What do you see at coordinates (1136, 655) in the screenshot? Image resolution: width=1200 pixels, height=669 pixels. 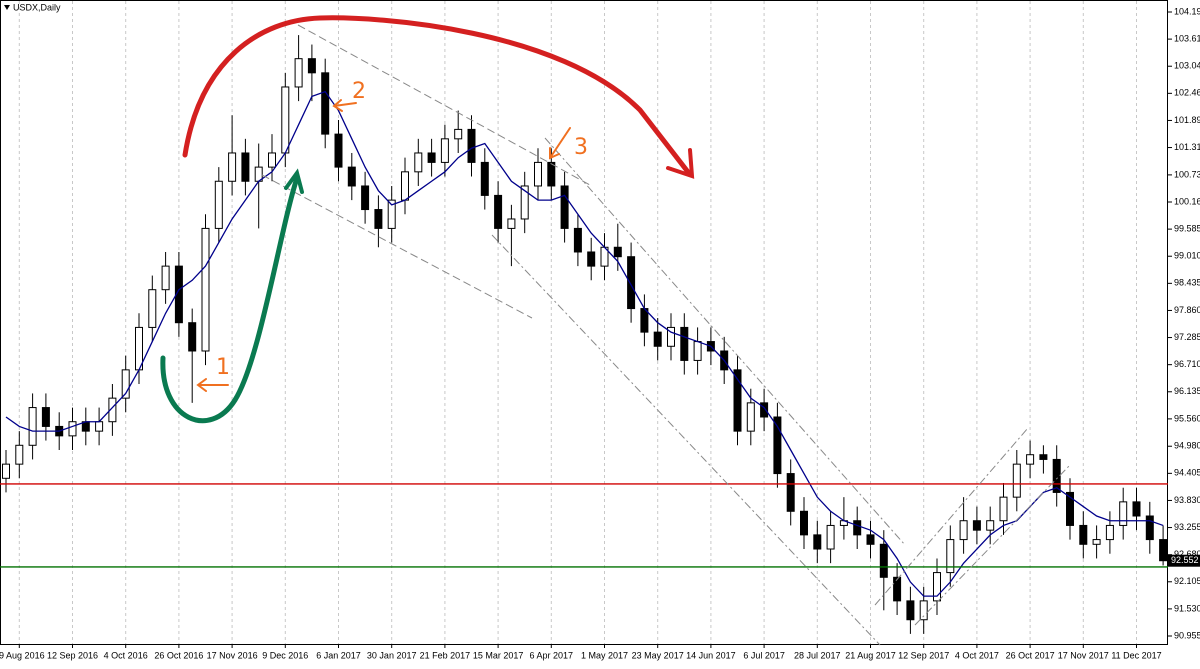 I see `x-tick-label: 11 Dec 2017` at bounding box center [1136, 655].